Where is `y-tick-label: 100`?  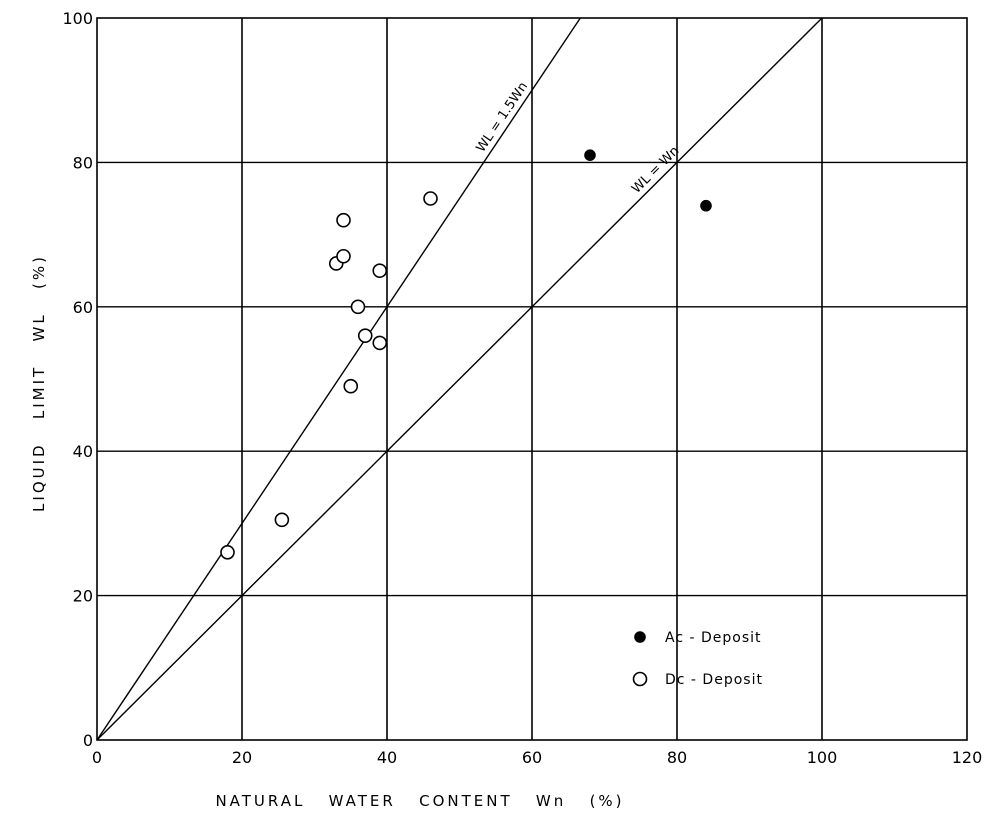 y-tick-label: 100 is located at coordinates (77, 18).